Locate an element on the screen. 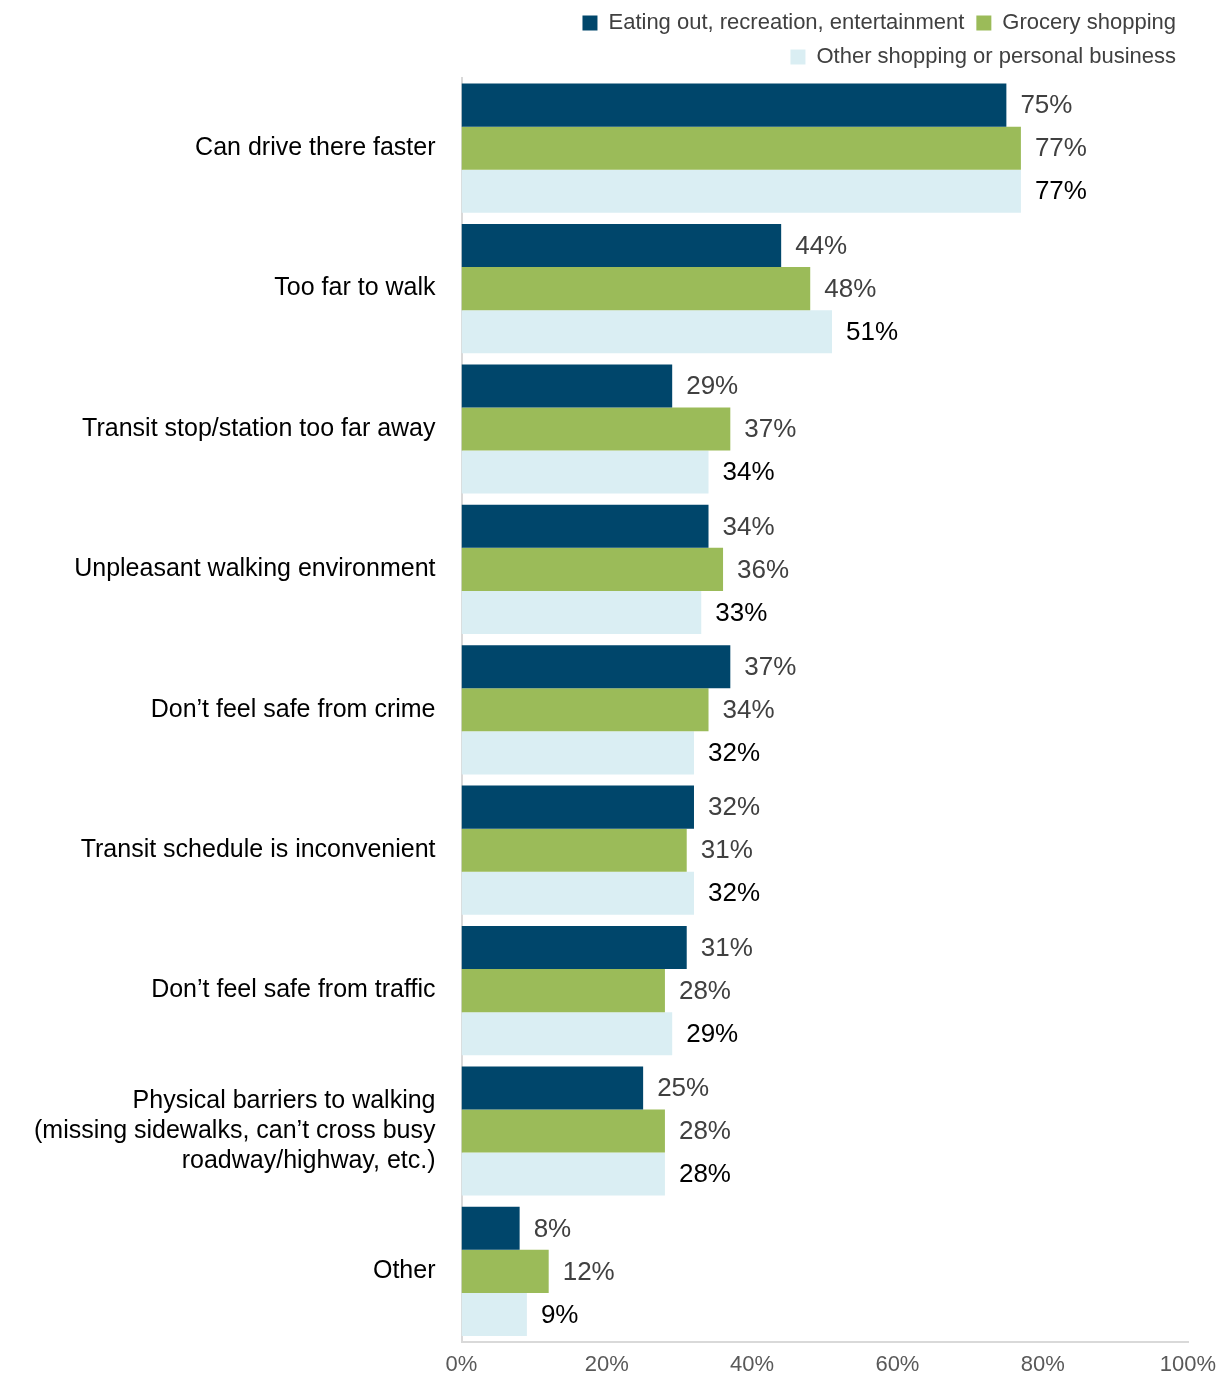 The width and height of the screenshot is (1228, 1392). data-label: 8% is located at coordinates (552, 1227).